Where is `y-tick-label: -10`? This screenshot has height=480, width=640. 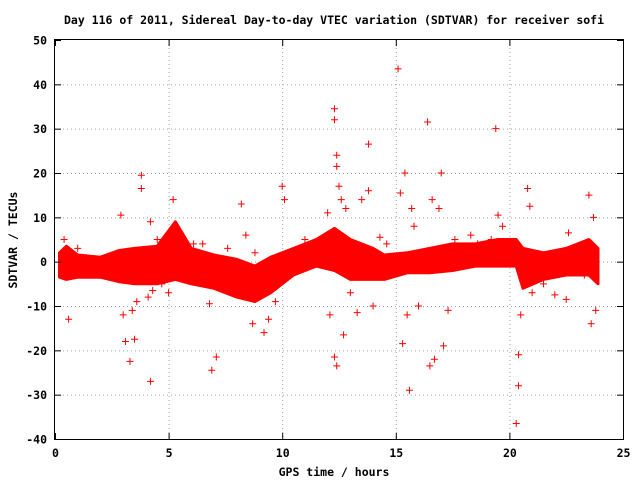 y-tick-label: -10 is located at coordinates (36, 307).